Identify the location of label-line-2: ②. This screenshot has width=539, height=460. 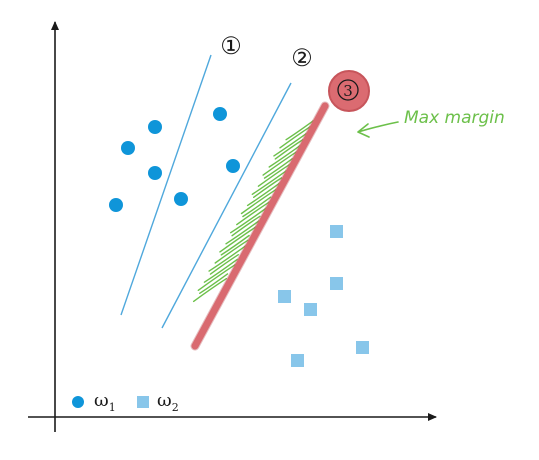
(302, 58).